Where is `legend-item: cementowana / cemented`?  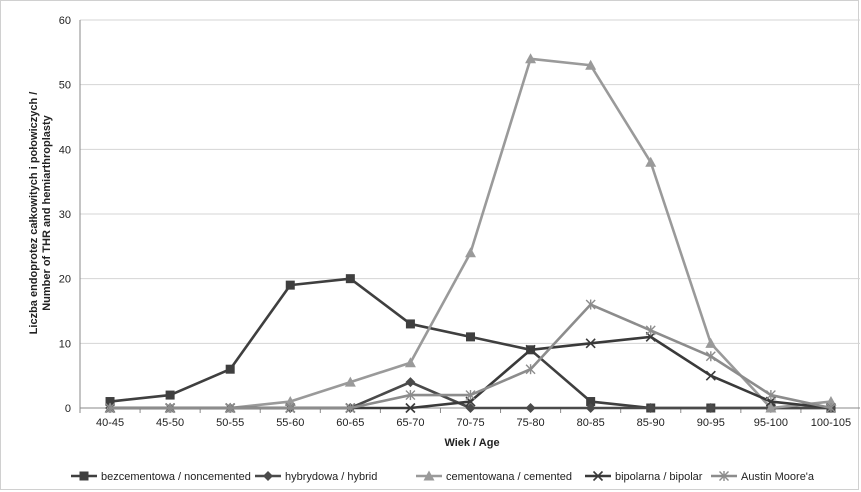
legend-item: cementowana / cemented is located at coordinates (494, 476).